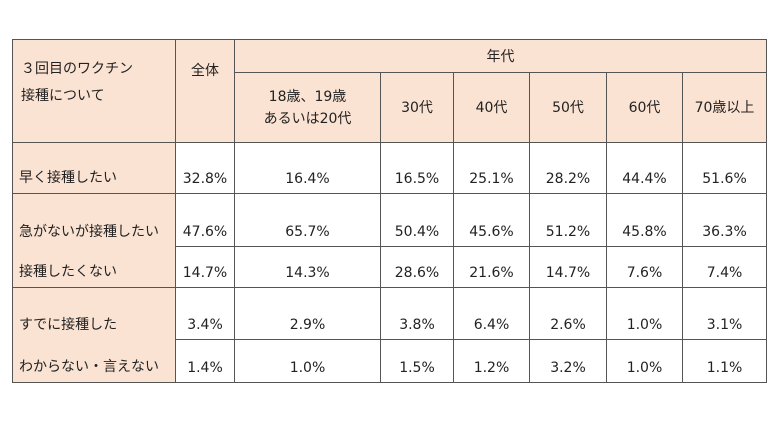  I want to click on age-value-cell: 2.6%, so click(568, 313).